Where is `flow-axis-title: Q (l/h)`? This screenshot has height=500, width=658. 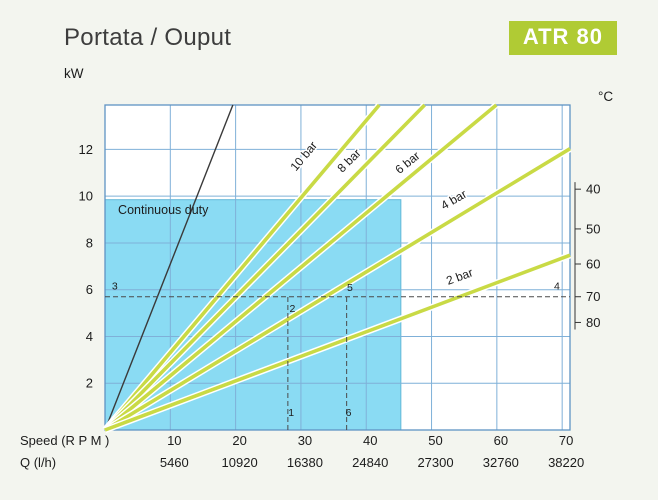
flow-axis-title: Q (l/h) is located at coordinates (38, 462).